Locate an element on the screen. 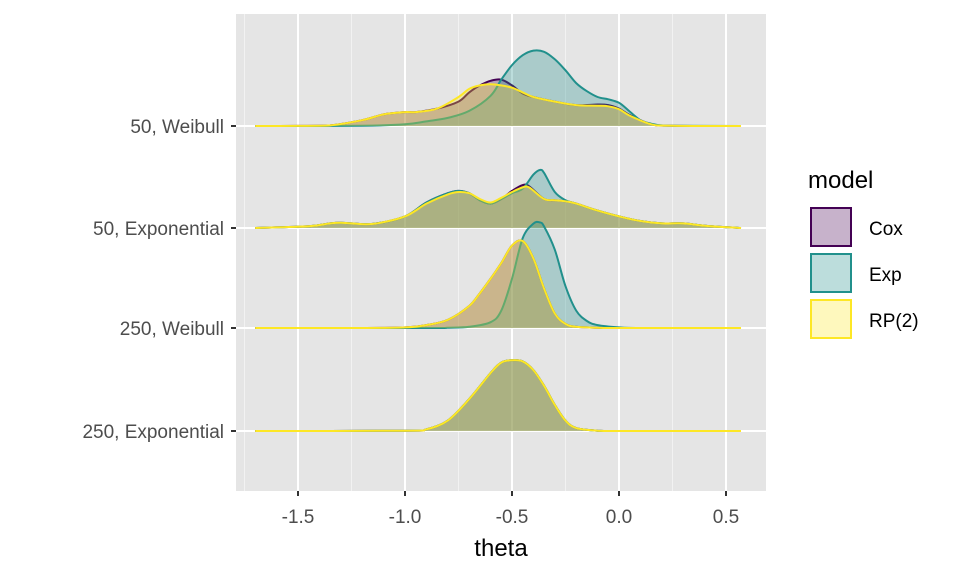 The width and height of the screenshot is (960, 576). y-tick-label: 250, Exponential is located at coordinates (153, 432).